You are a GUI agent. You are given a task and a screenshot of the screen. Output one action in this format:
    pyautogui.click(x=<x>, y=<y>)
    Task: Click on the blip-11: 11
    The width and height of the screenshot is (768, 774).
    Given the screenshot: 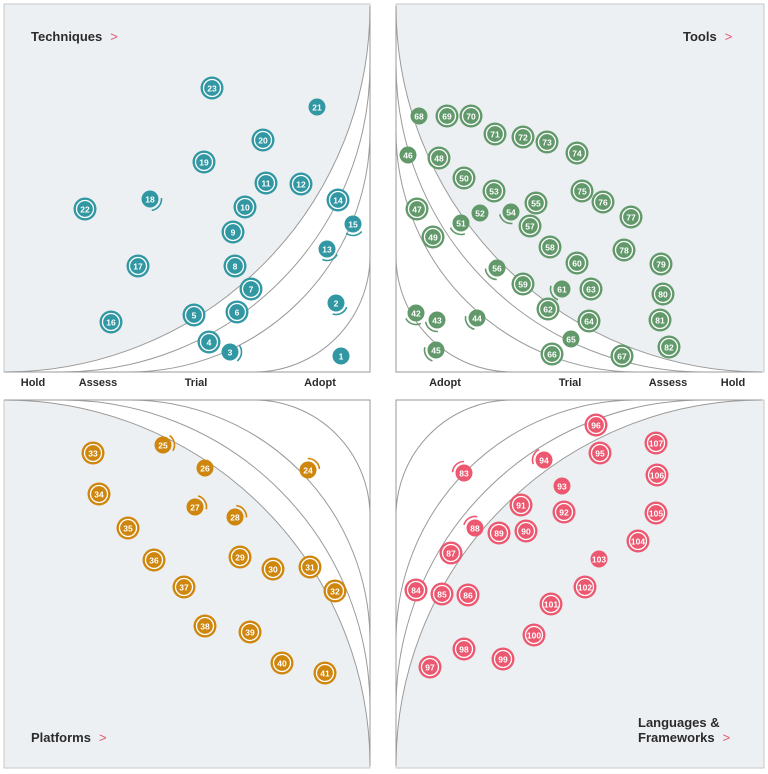 What is the action you would take?
    pyautogui.click(x=266, y=183)
    